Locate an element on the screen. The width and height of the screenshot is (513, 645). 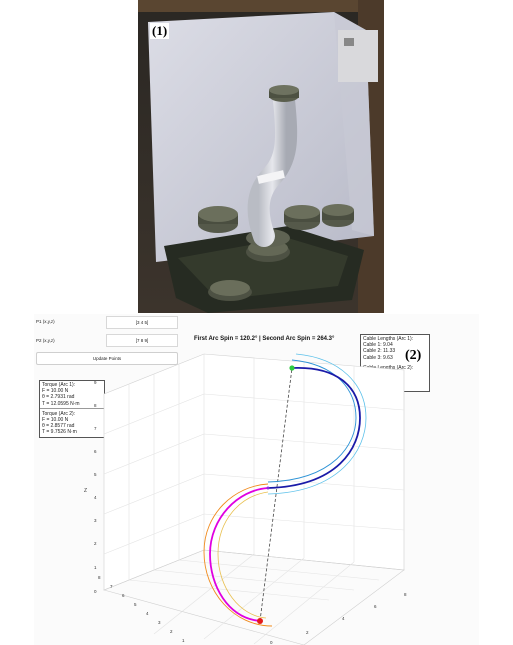
y-tick: 3 is located at coordinates (159, 622).